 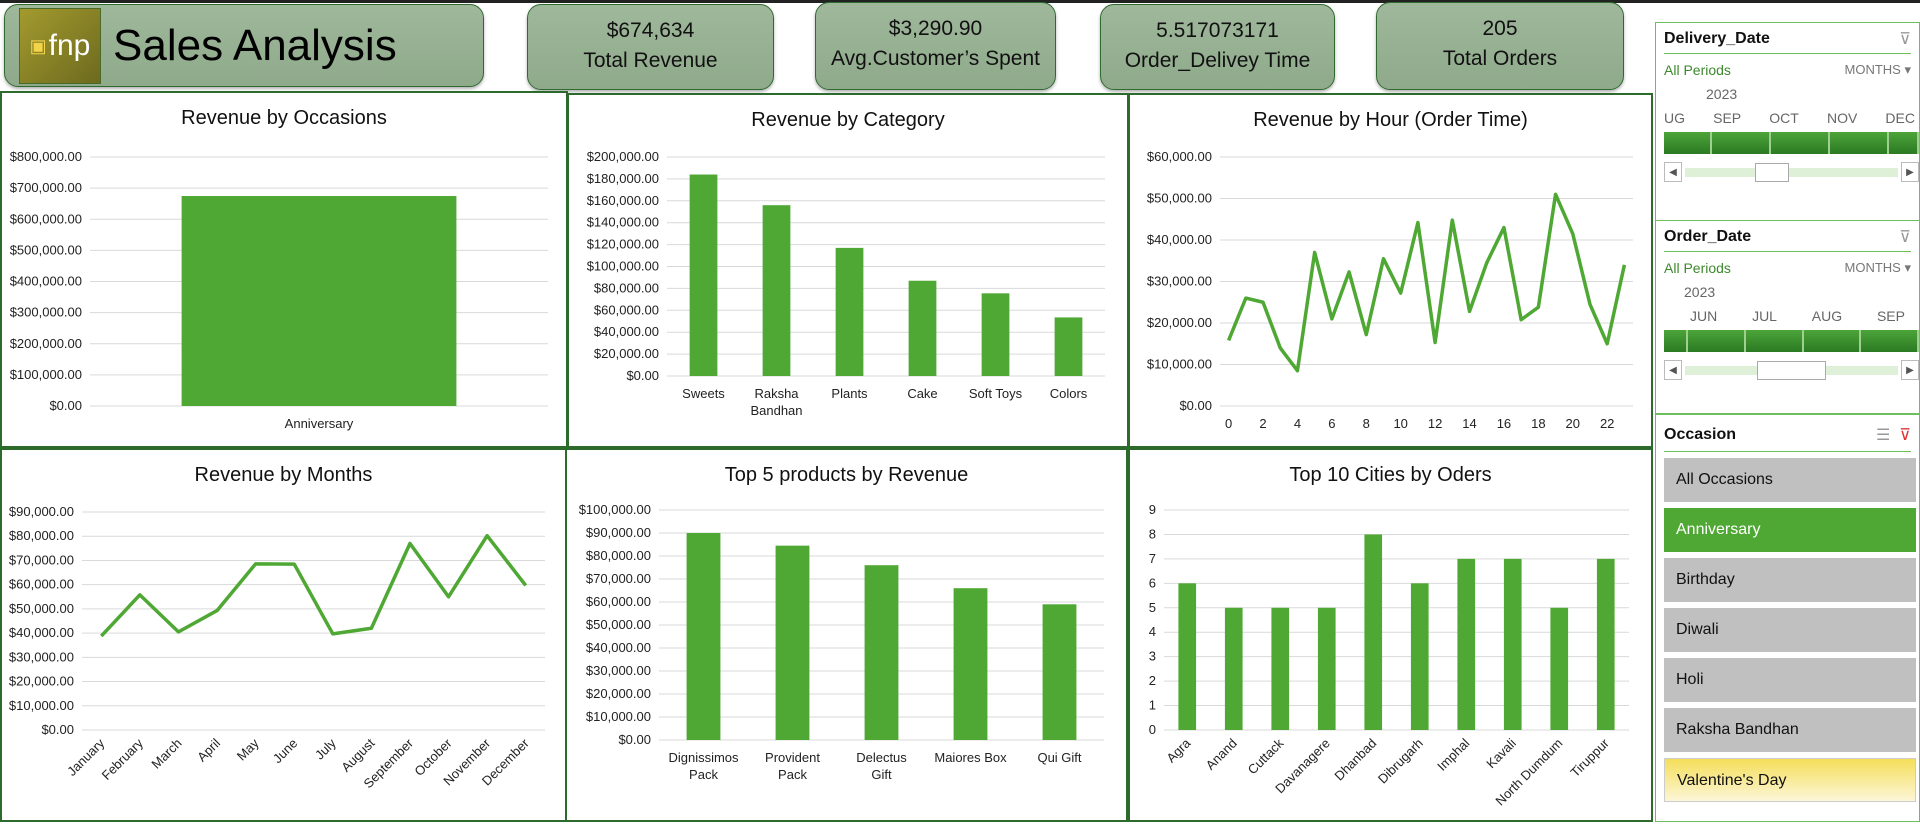 I want to click on y-tick-label: $140,000.00, so click(x=623, y=222).